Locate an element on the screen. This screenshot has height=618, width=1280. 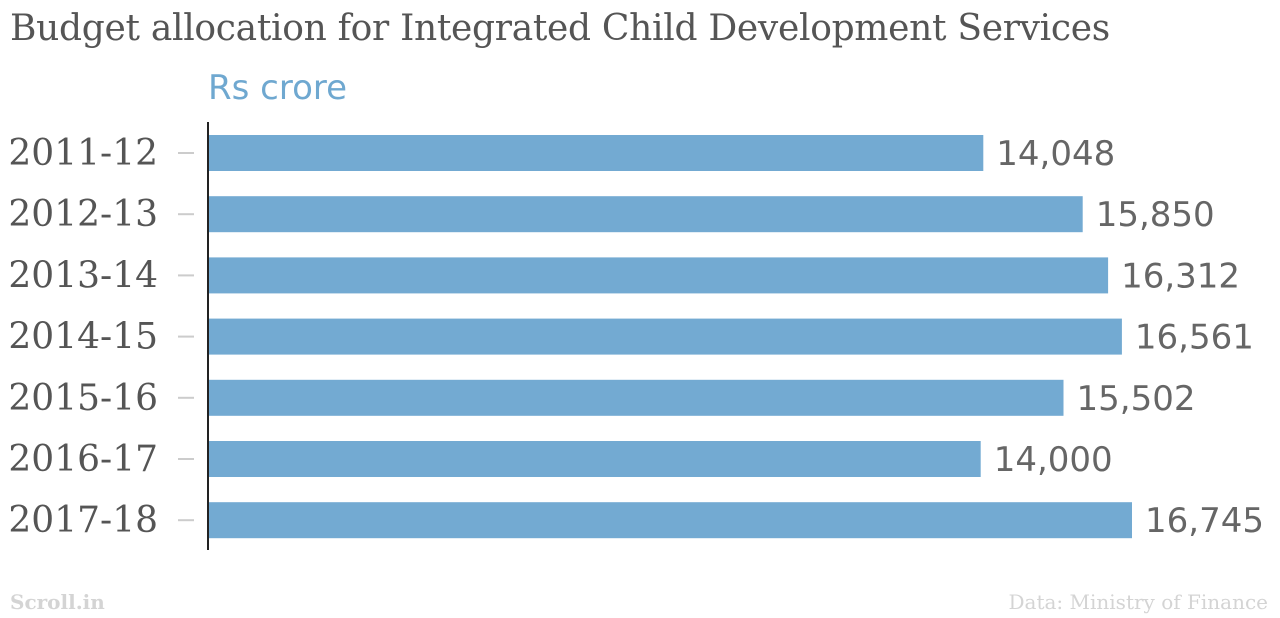
category-label: 2015-16 is located at coordinates (83, 398).